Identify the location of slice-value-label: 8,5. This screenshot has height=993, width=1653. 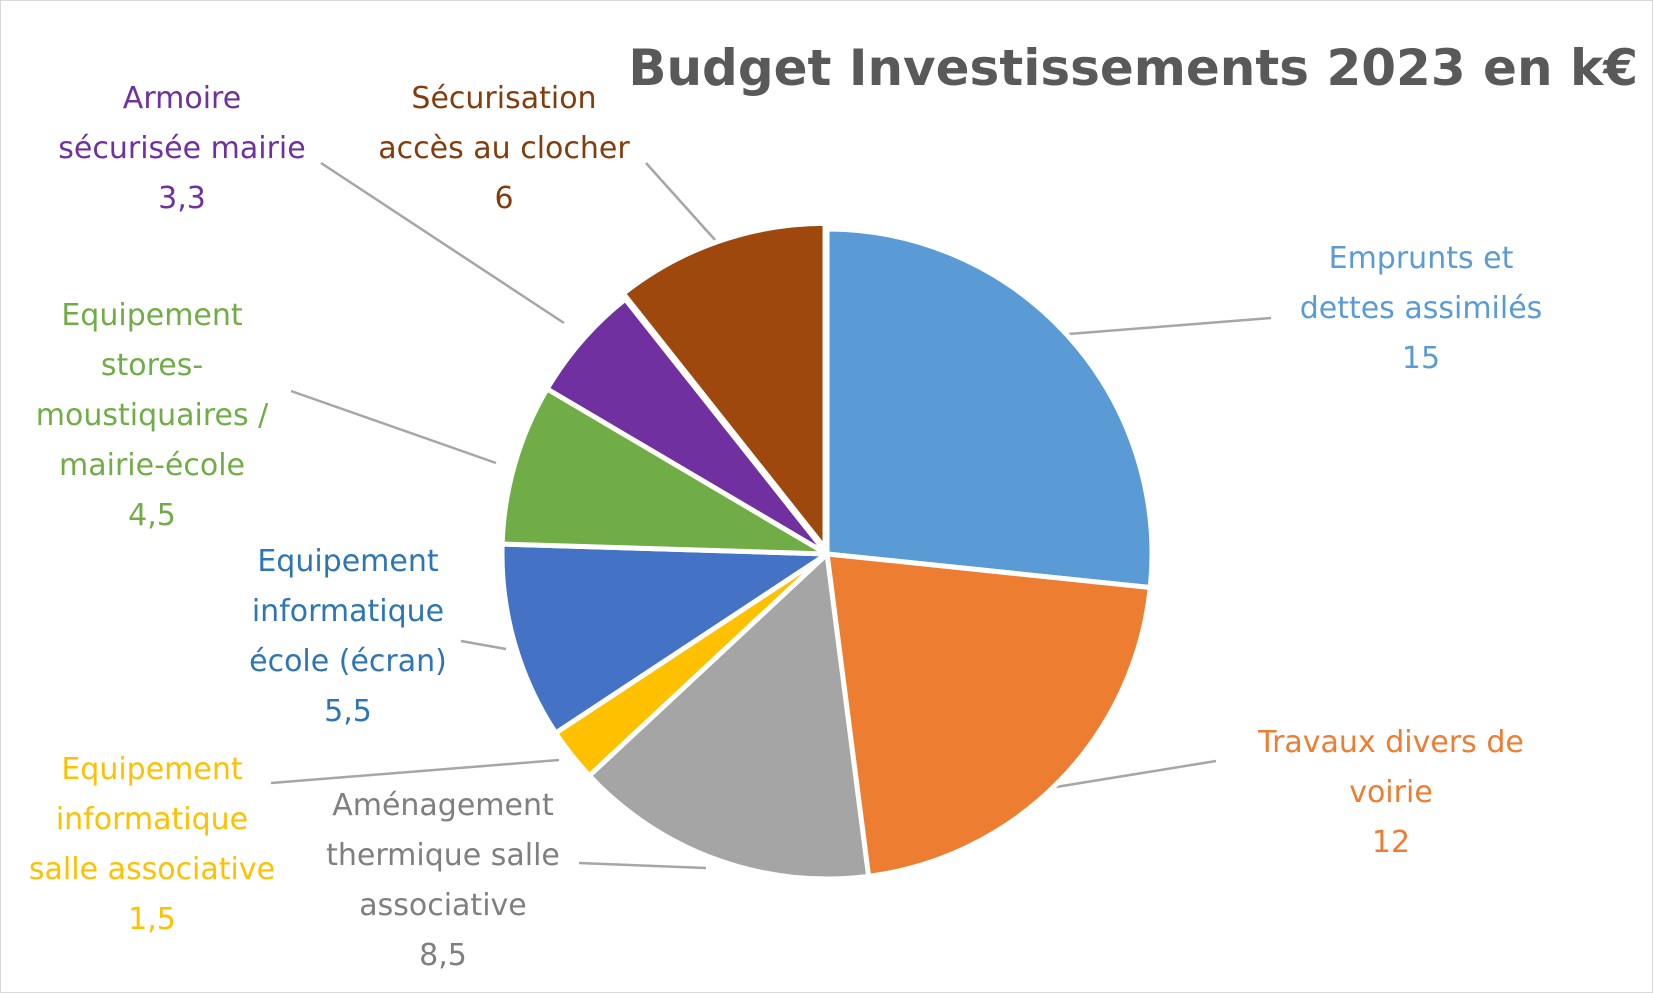
(443, 955).